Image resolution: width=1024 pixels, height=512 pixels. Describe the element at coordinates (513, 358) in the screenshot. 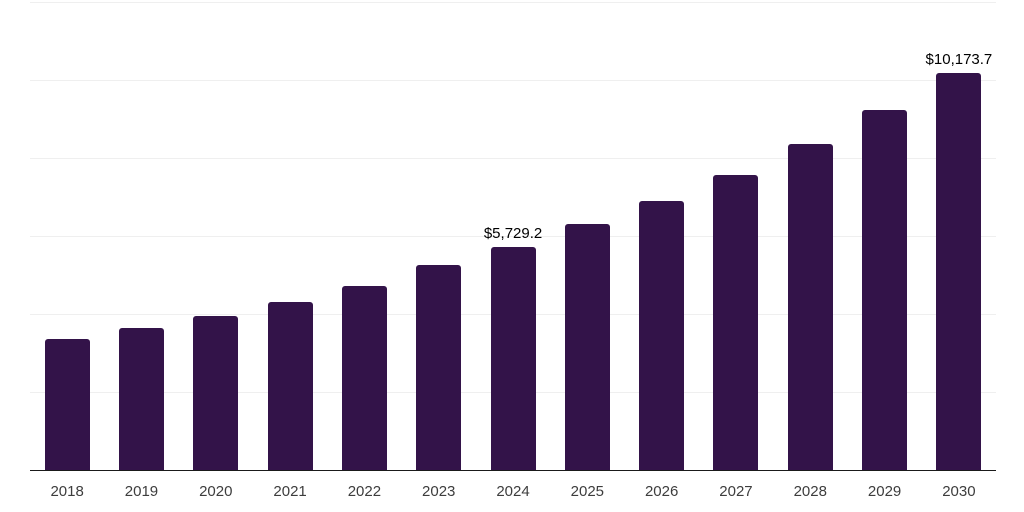

I see `bar-2024` at that location.